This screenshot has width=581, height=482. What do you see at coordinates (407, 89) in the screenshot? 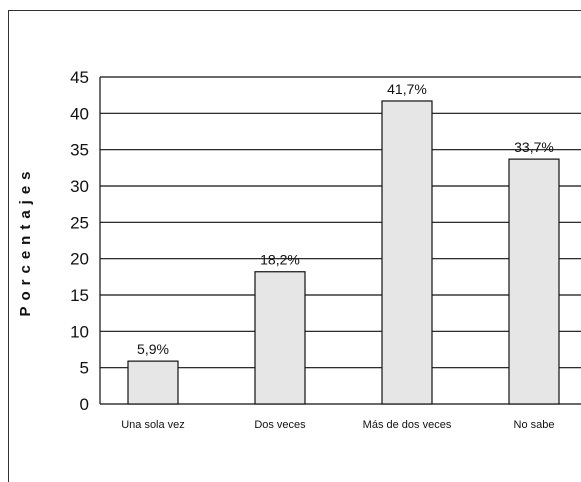
I see `data-label: 41,7%` at bounding box center [407, 89].